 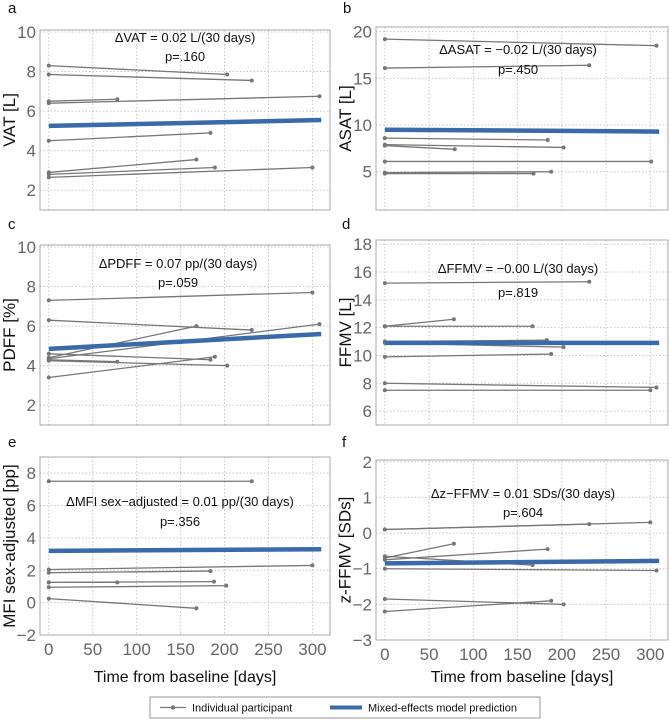 What do you see at coordinates (362, 604) in the screenshot?
I see `y-tick-label: −2` at bounding box center [362, 604].